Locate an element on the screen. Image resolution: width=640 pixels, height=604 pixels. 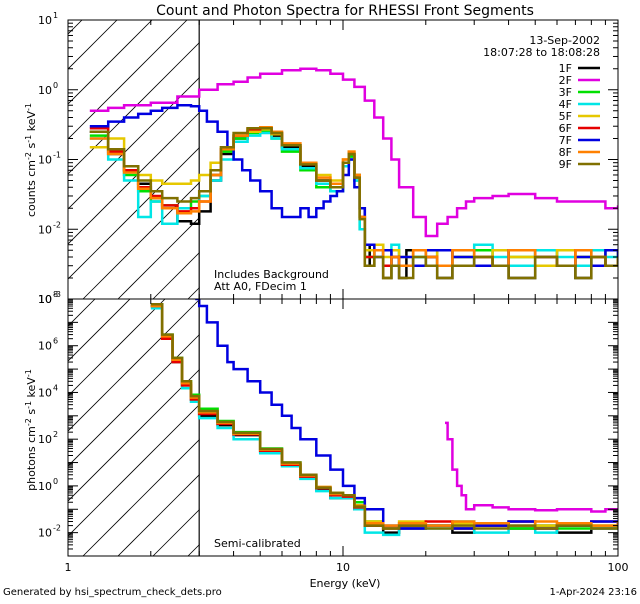
y-tick-exponent: 4 is located at coordinates (55, 387).